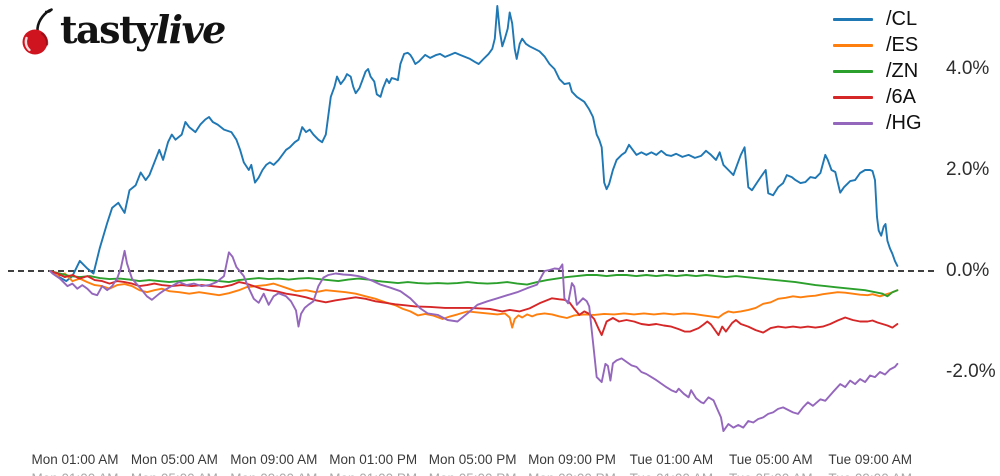 This screenshot has width=1000, height=476. What do you see at coordinates (373, 473) in the screenshot?
I see `x-tick-label-ghost: Mon 01:00 PM` at bounding box center [373, 473].